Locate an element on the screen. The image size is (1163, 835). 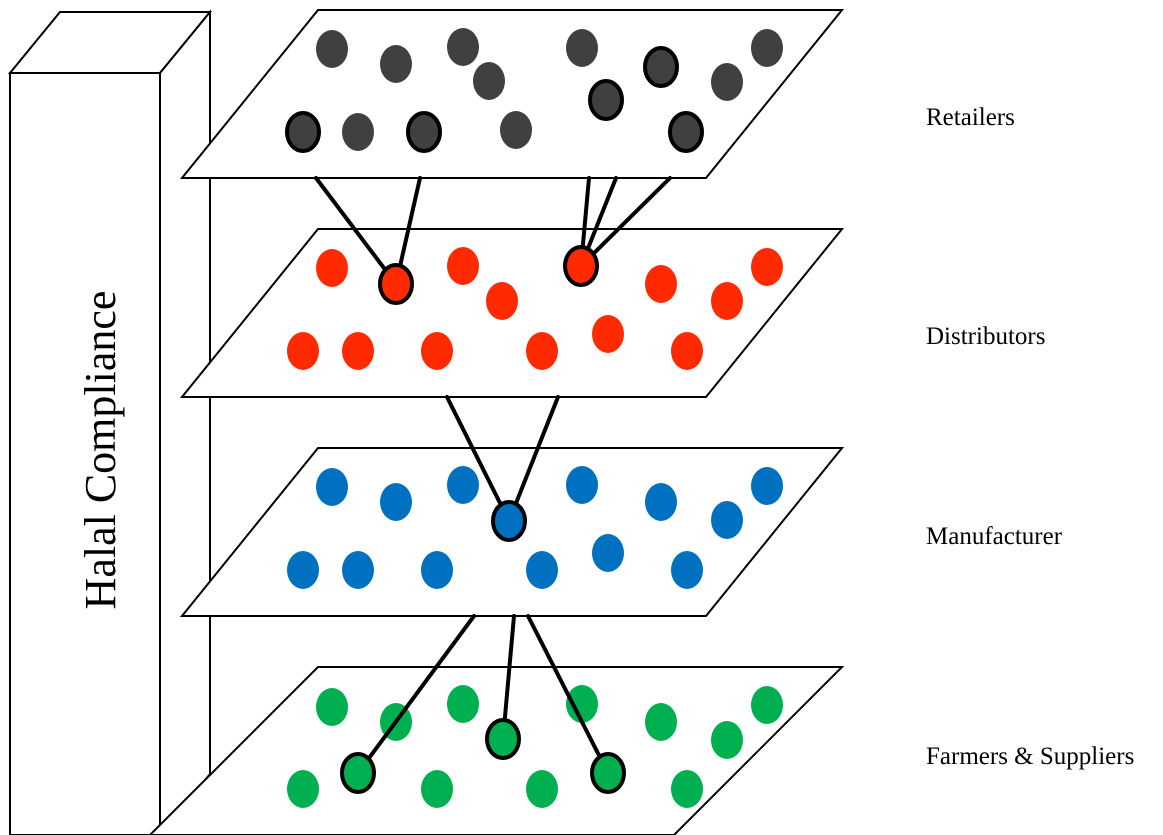
label-manufacturer: Manufacturer is located at coordinates (994, 536).